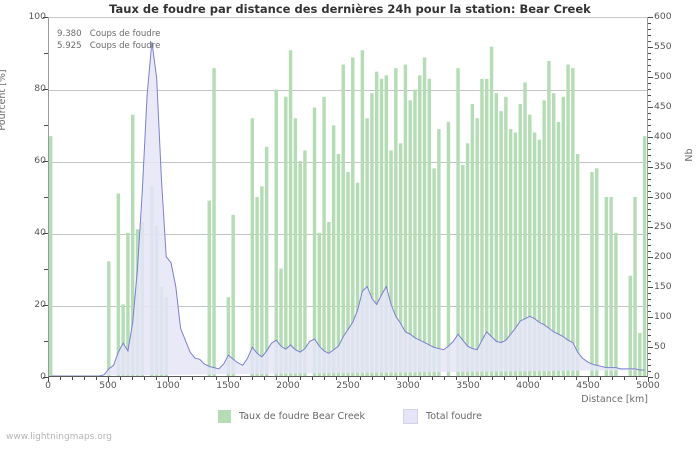 This screenshot has height=450, width=700. What do you see at coordinates (40, 160) in the screenshot?
I see `y-axis-left-tick-label: 60` at bounding box center [40, 160].